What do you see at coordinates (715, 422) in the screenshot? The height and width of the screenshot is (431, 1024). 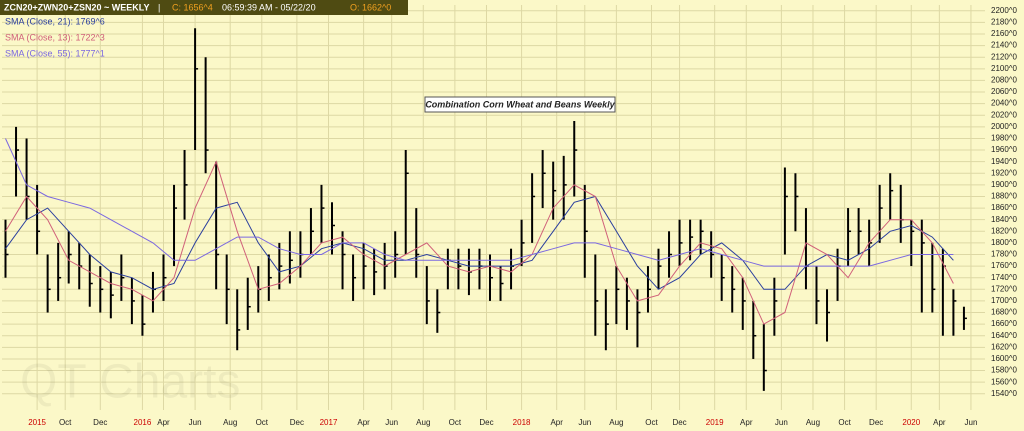 I see `x-tick-label: 2019` at bounding box center [715, 422].